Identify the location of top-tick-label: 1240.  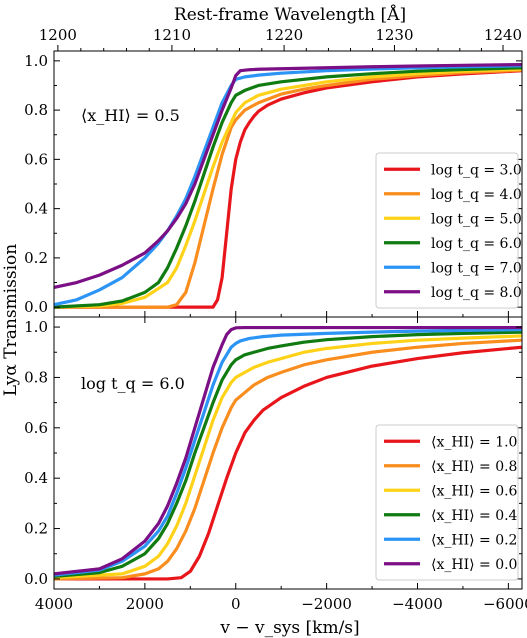
(503, 35).